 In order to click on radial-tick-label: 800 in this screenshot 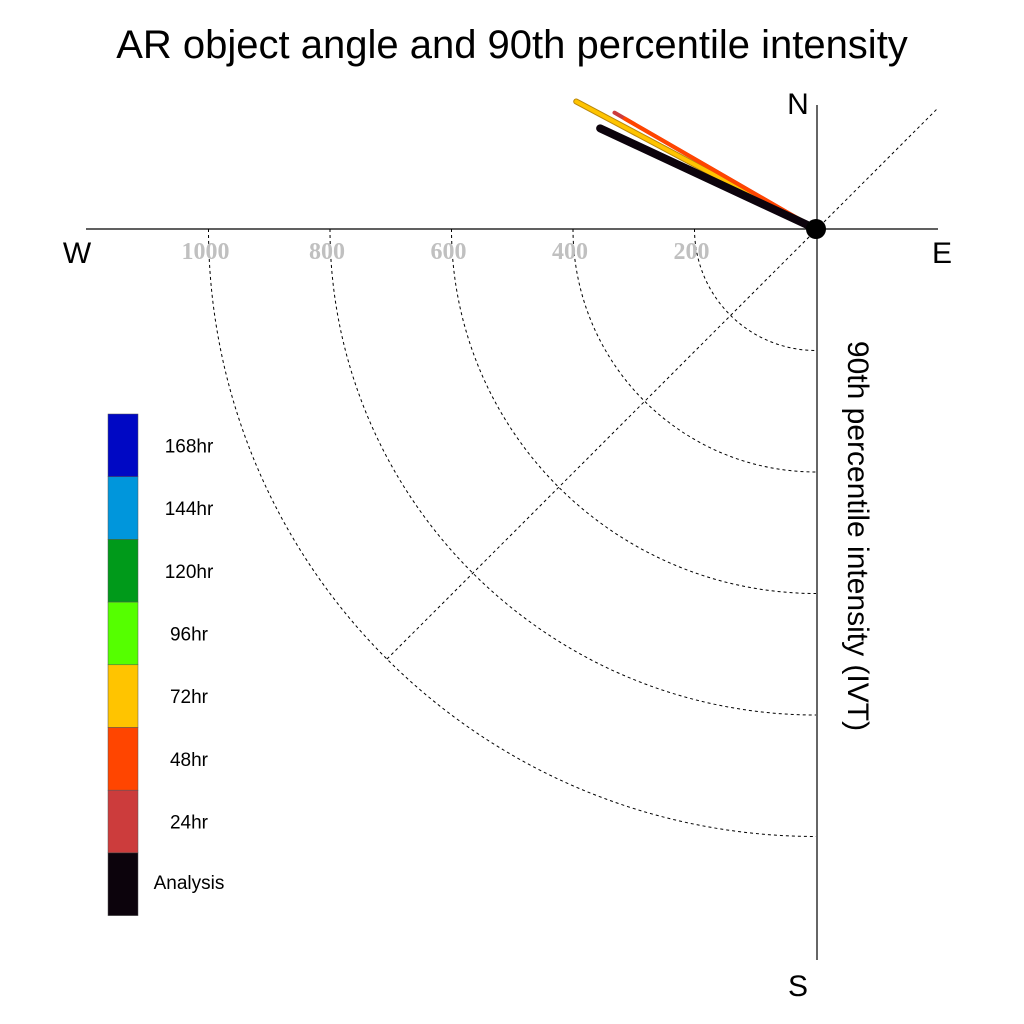, I will do `click(327, 252)`.